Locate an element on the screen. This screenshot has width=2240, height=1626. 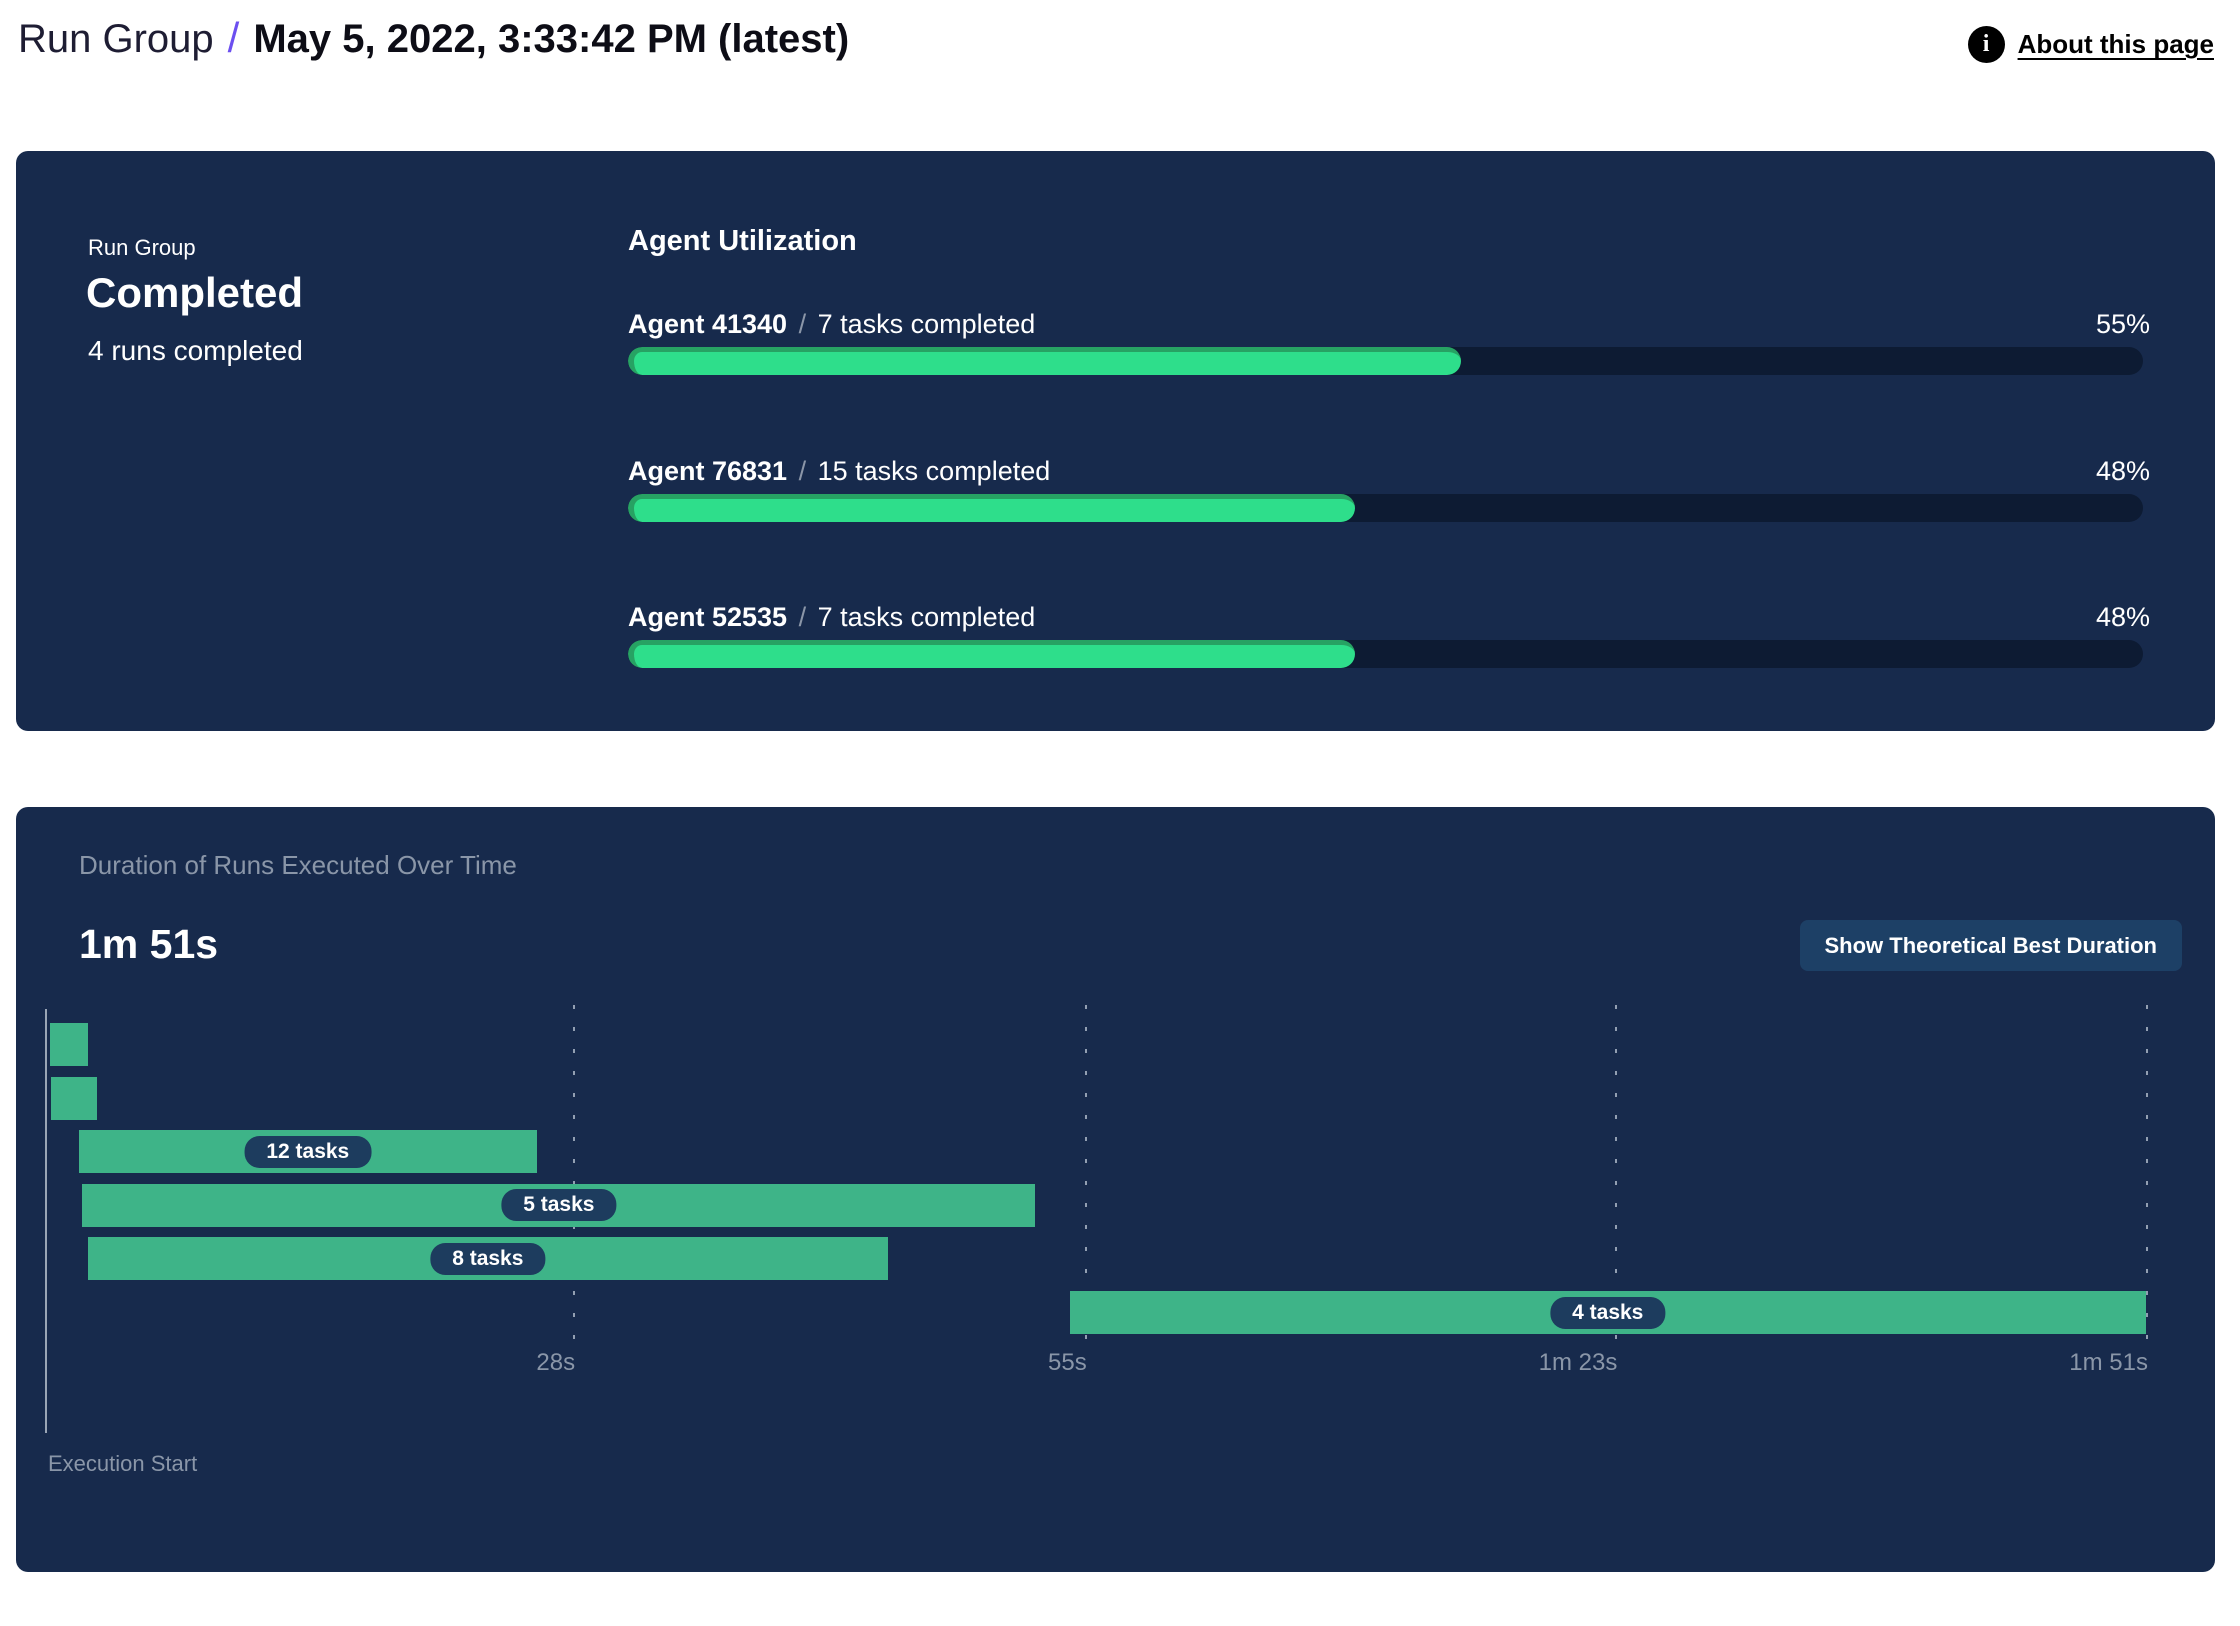
agent-tasks-completed: 15 tasks completed is located at coordinates (934, 470).